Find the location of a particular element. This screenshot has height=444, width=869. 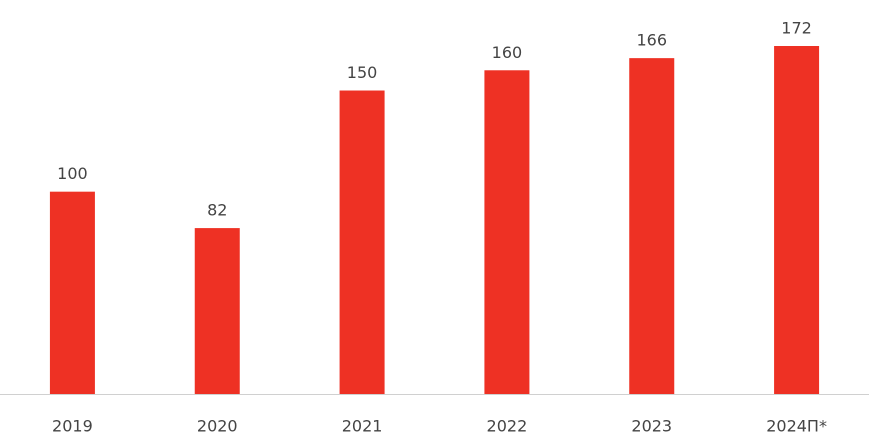

value-label: 150 is located at coordinates (362, 72).